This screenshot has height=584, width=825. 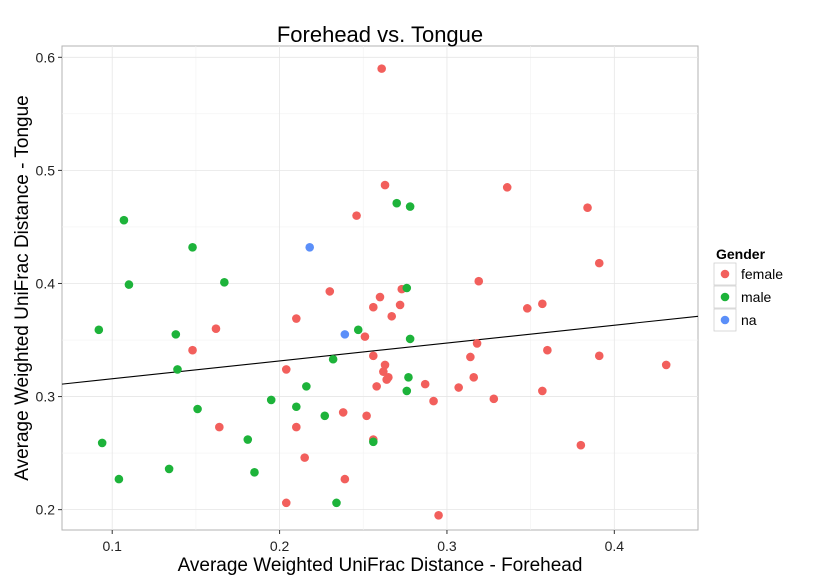 What do you see at coordinates (380, 34) in the screenshot?
I see `chart-title: Forehead vs. Tongue` at bounding box center [380, 34].